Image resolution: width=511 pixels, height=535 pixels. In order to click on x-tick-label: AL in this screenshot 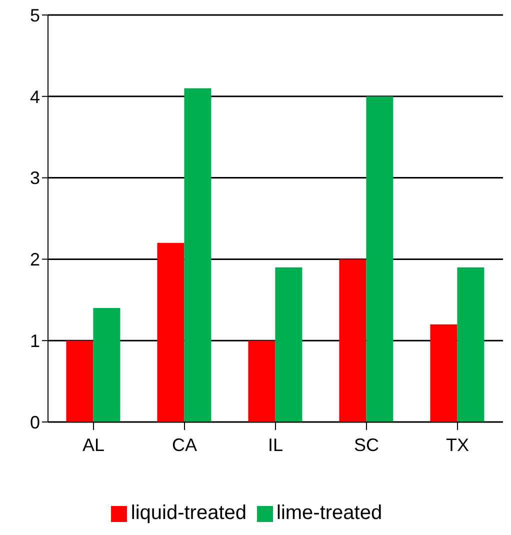, I will do `click(93, 444)`.